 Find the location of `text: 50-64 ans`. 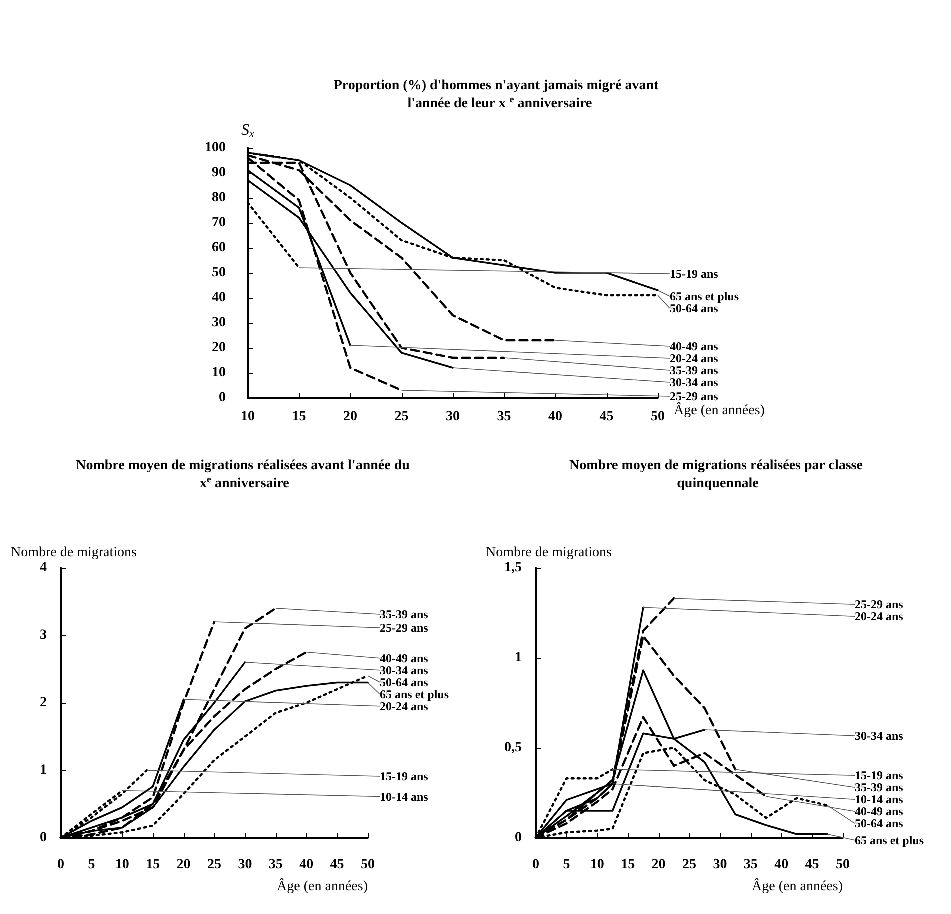

text: 50-64 ans is located at coordinates (879, 823).